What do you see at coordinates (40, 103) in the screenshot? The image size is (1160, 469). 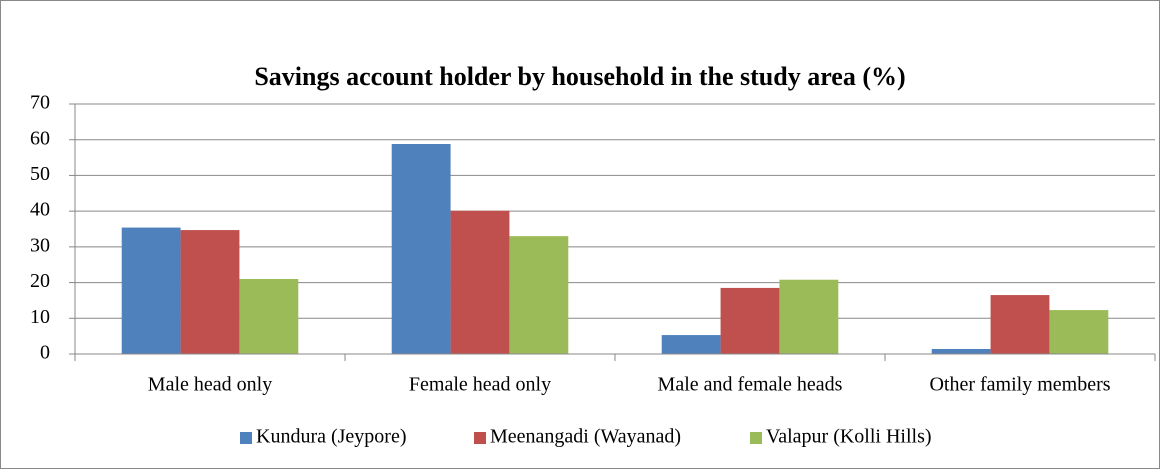 I see `y-tick-label: 70` at bounding box center [40, 103].